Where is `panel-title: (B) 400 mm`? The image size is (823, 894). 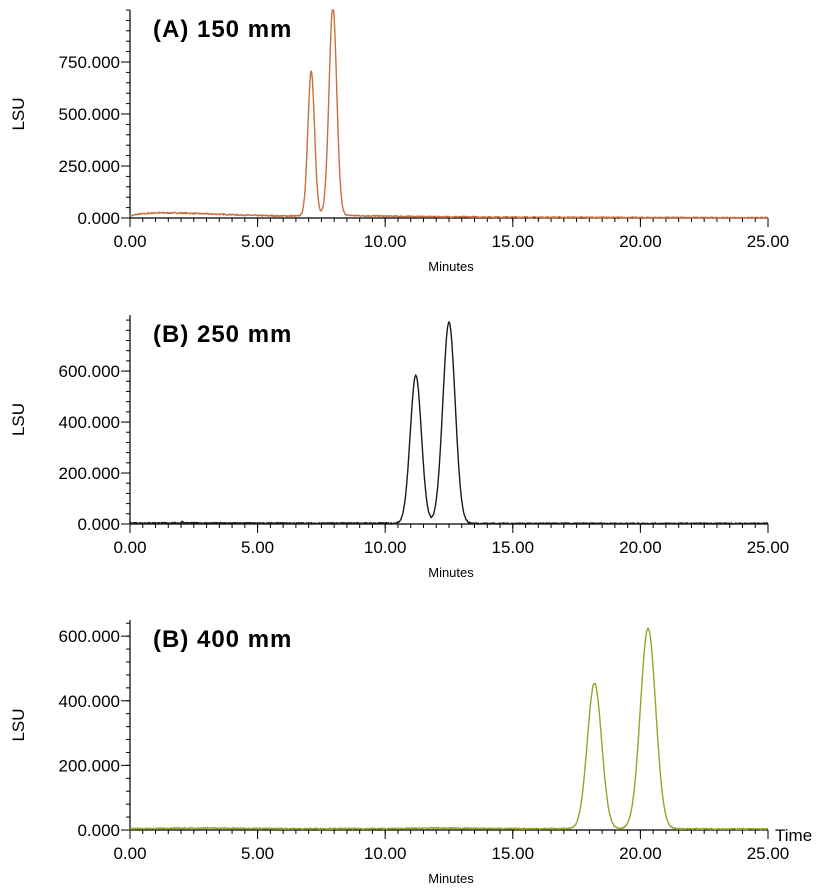 panel-title: (B) 400 mm is located at coordinates (222, 639).